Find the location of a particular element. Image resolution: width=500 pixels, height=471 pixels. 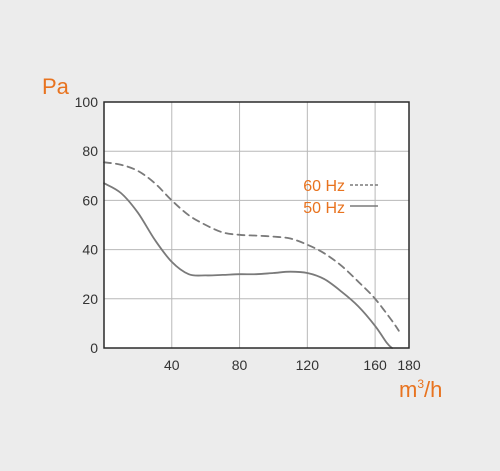

legend: 60 Hz 50 Hz is located at coordinates (340, 197).